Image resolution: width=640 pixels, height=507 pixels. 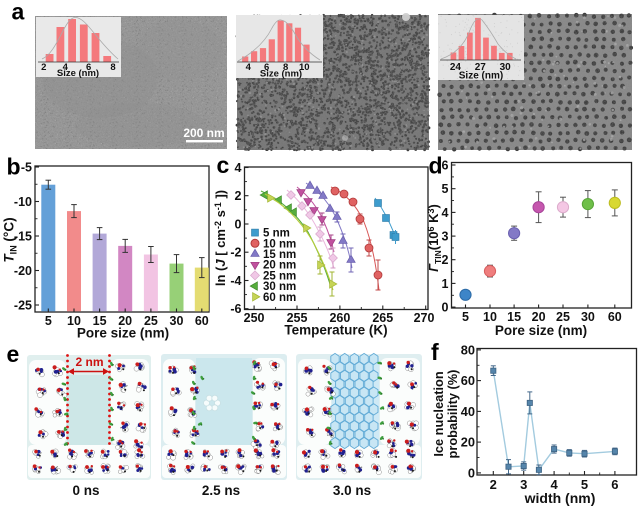 I want to click on svg-text: 0 ns, so click(x=85, y=490).